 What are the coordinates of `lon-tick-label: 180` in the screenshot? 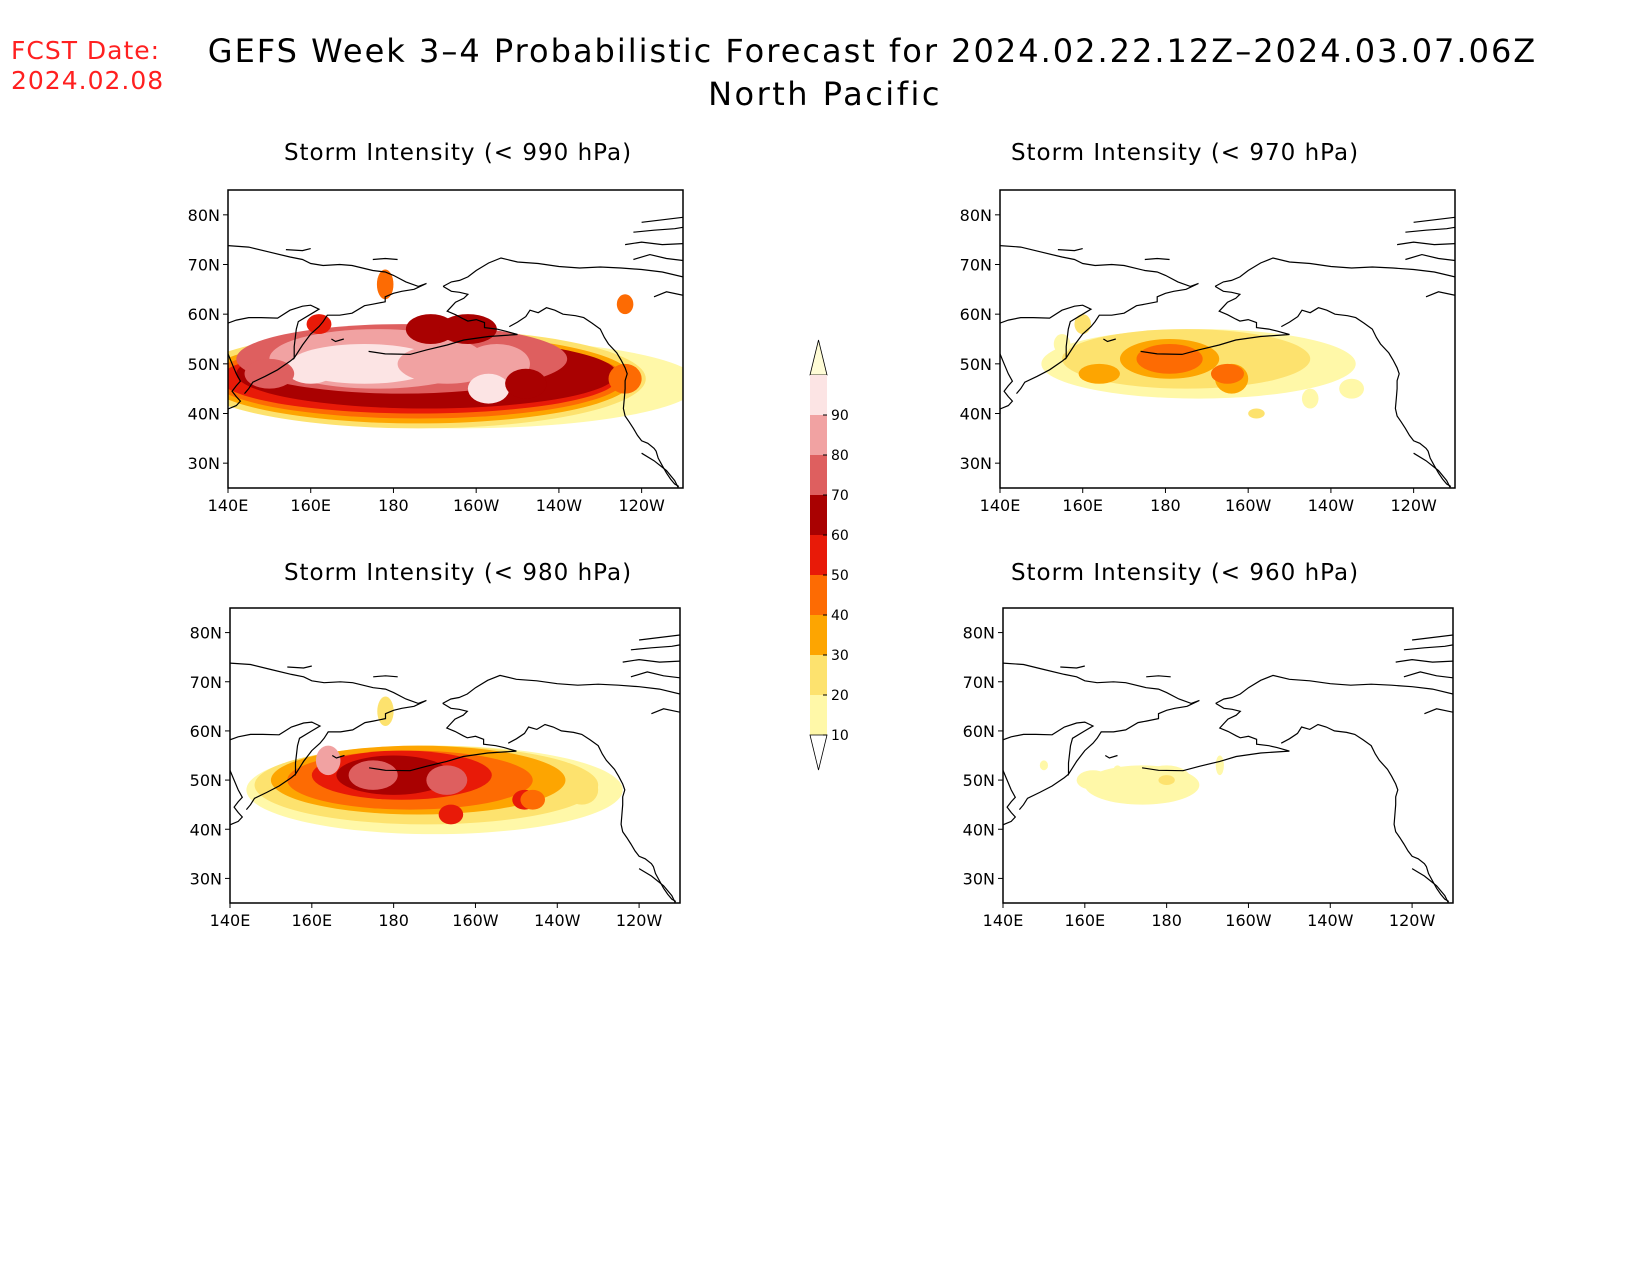 It's located at (1165, 505).